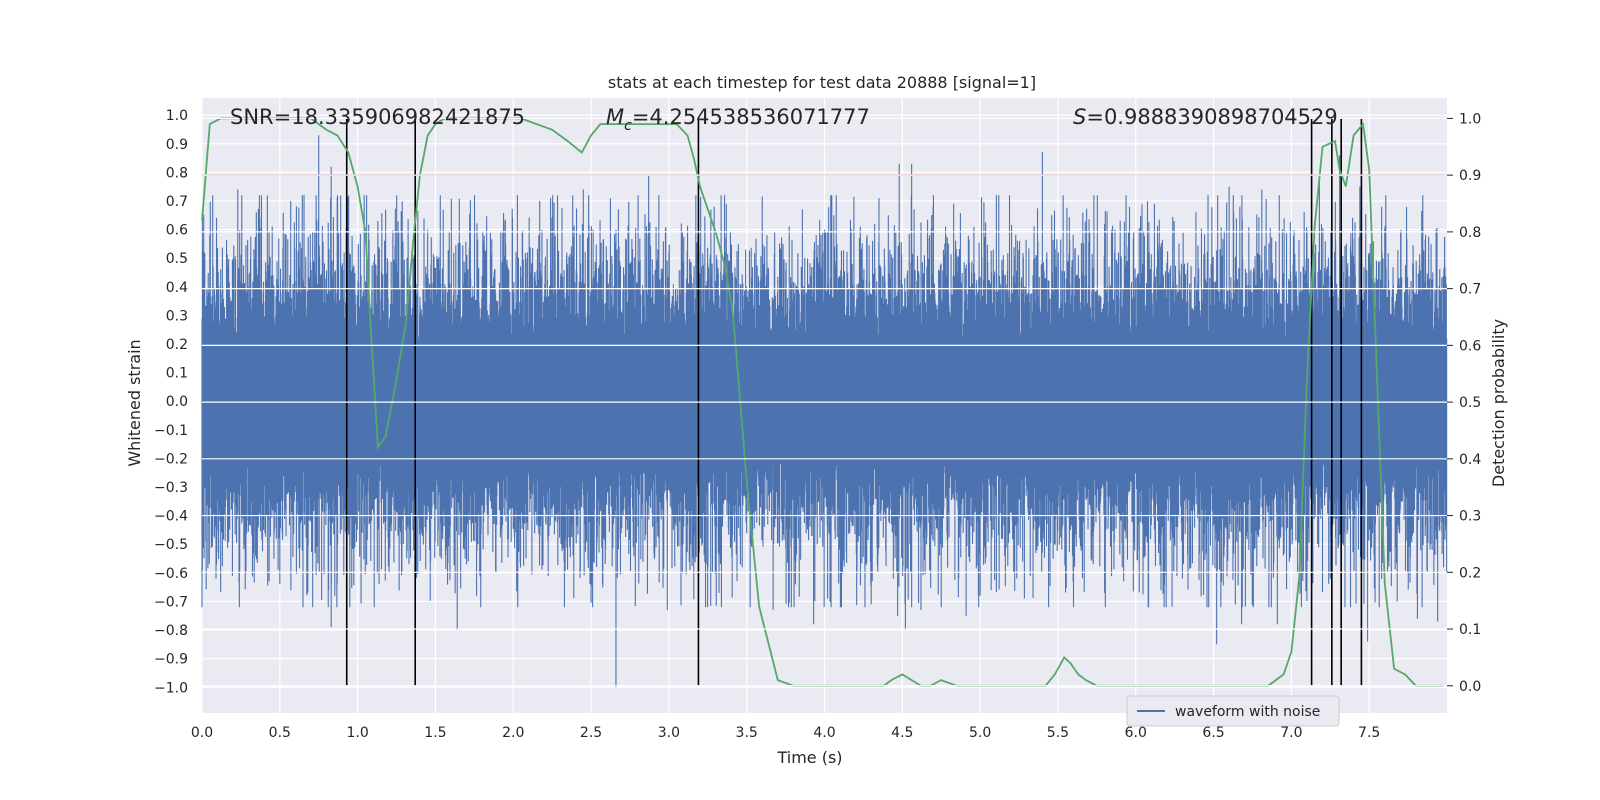 The image size is (1600, 800). What do you see at coordinates (171, 459) in the screenshot?
I see `y-left-tick-label: −0.2` at bounding box center [171, 459].